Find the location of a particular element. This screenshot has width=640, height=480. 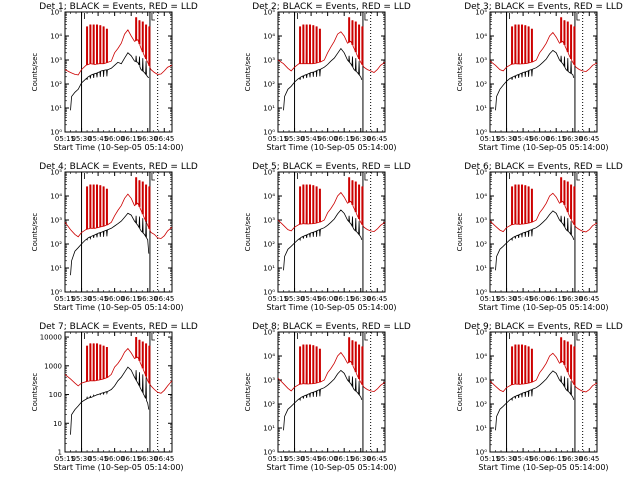

panel-title: Det 7; BLACK = Events, RED = LLD is located at coordinates (118, 327).